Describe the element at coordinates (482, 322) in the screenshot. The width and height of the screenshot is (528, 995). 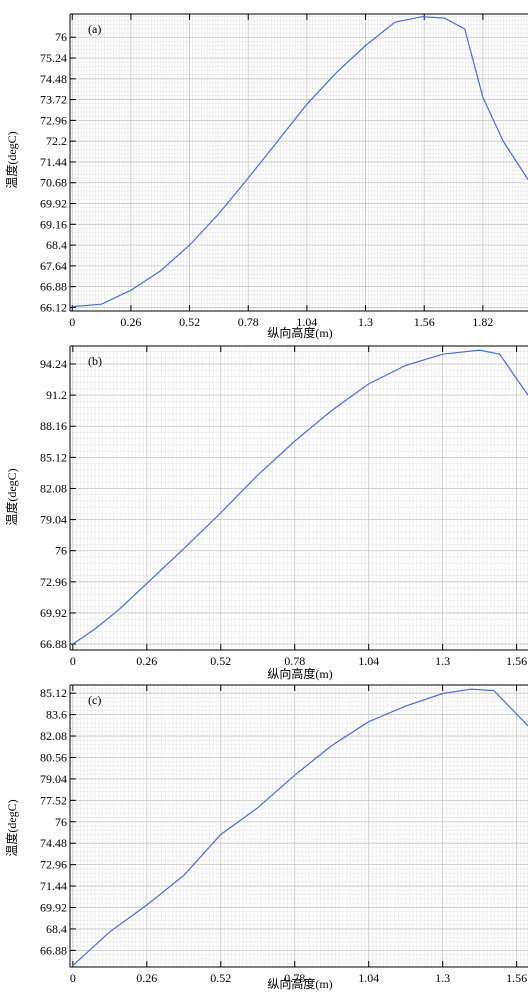
I see `x-tick-label: 1.82` at that location.